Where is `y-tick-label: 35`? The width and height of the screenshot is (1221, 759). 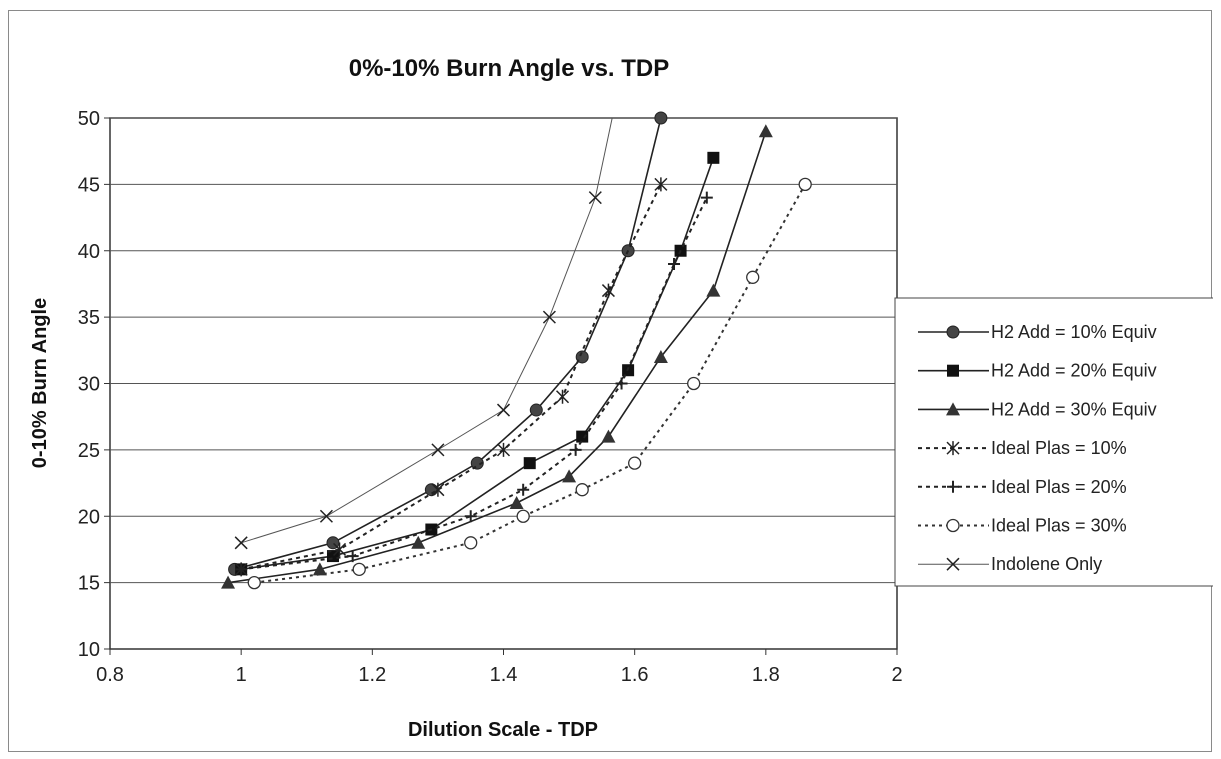 y-tick-label: 35 is located at coordinates (89, 318).